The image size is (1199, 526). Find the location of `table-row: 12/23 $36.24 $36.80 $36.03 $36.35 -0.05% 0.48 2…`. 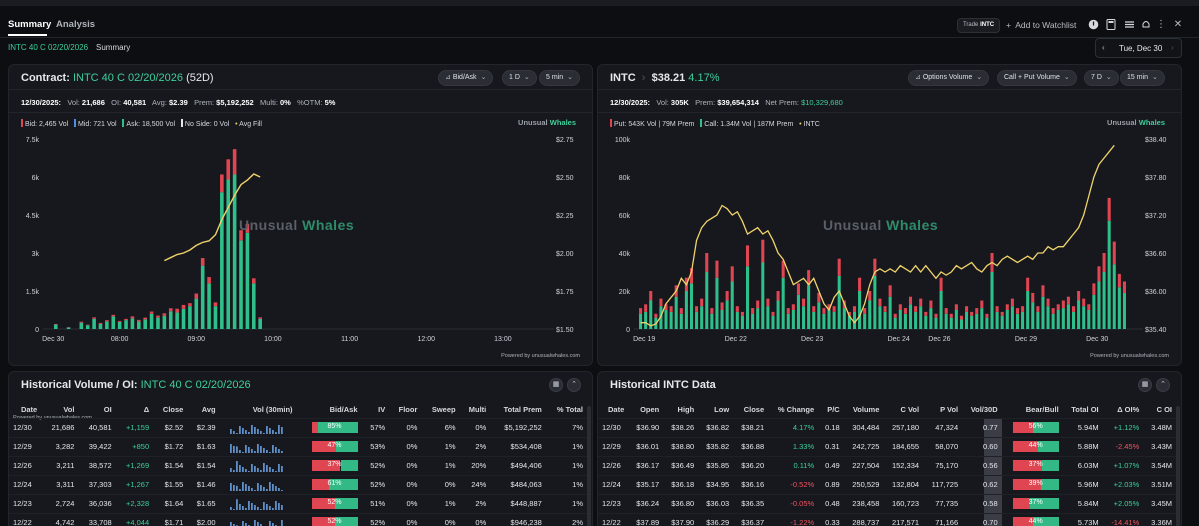

table-row: 12/23 $36.24 $36.80 $36.03 $36.35 -0.05% 0.48 2… is located at coordinates (887, 503).